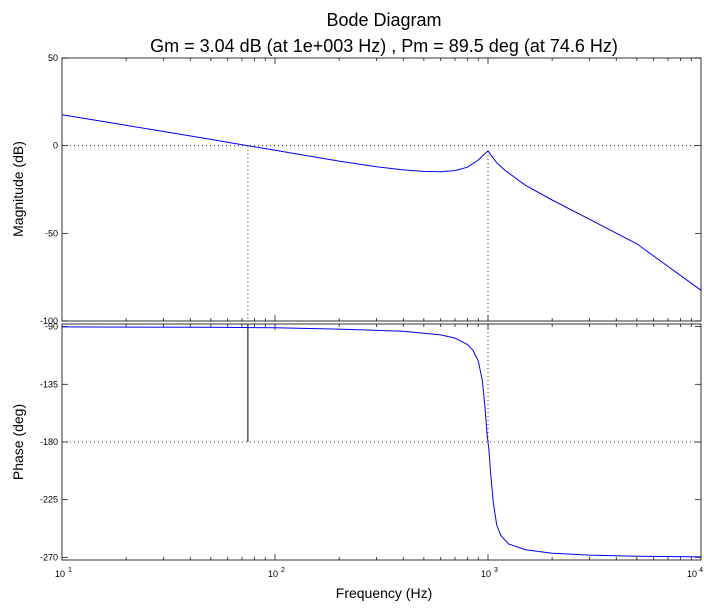 Image resolution: width=704 pixels, height=608 pixels. Describe the element at coordinates (49, 557) in the screenshot. I see `phase-y-tick-label: -270` at that location.